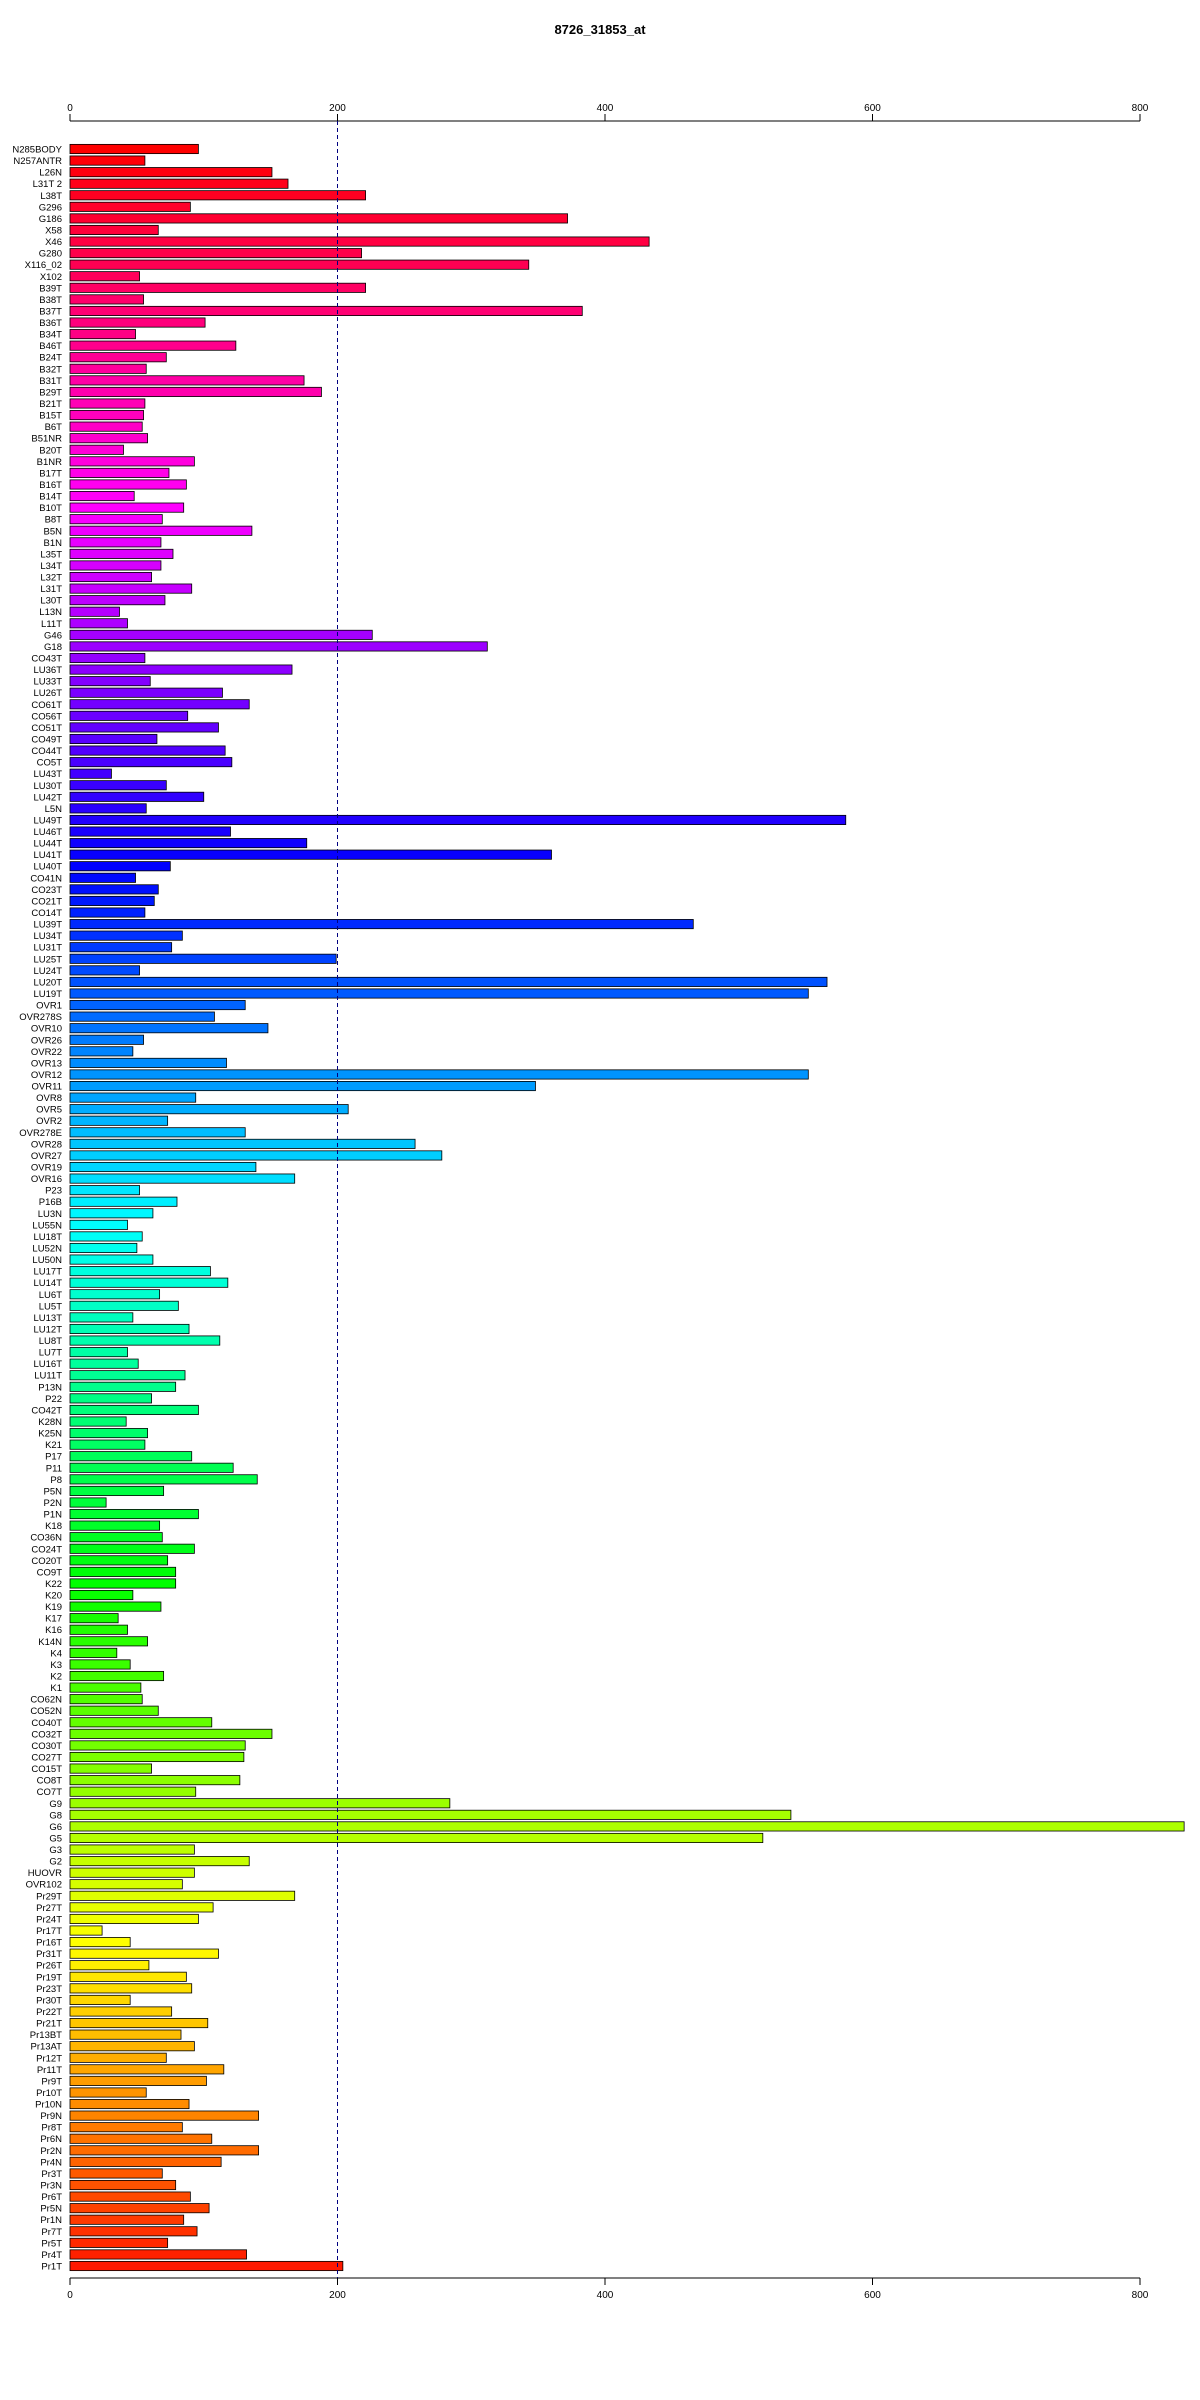 The width and height of the screenshot is (1200, 2400). What do you see at coordinates (53, 1630) in the screenshot?
I see `category-label: K16` at bounding box center [53, 1630].